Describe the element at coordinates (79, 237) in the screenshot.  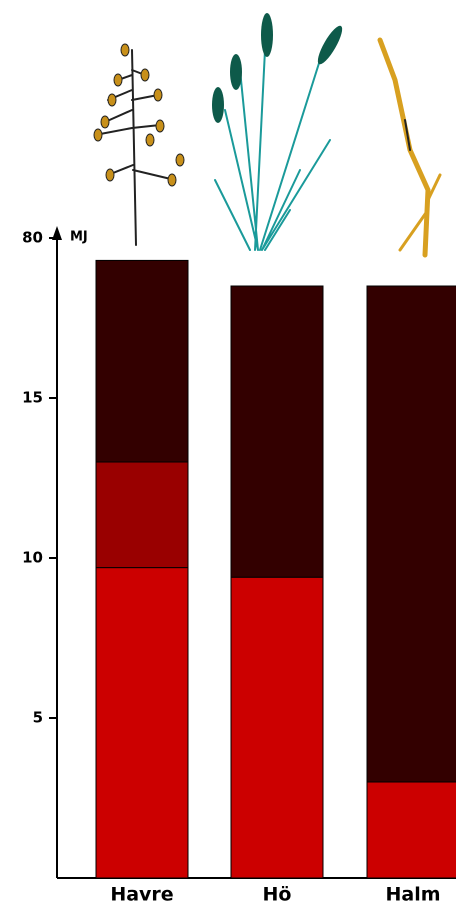
I see `y-unit: MJ` at that location.